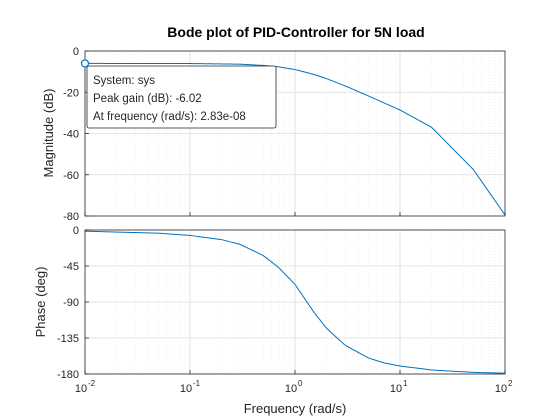 This screenshot has height=420, width=560. What do you see at coordinates (71, 303) in the screenshot?
I see `phase-y-tick-label: -90` at bounding box center [71, 303].